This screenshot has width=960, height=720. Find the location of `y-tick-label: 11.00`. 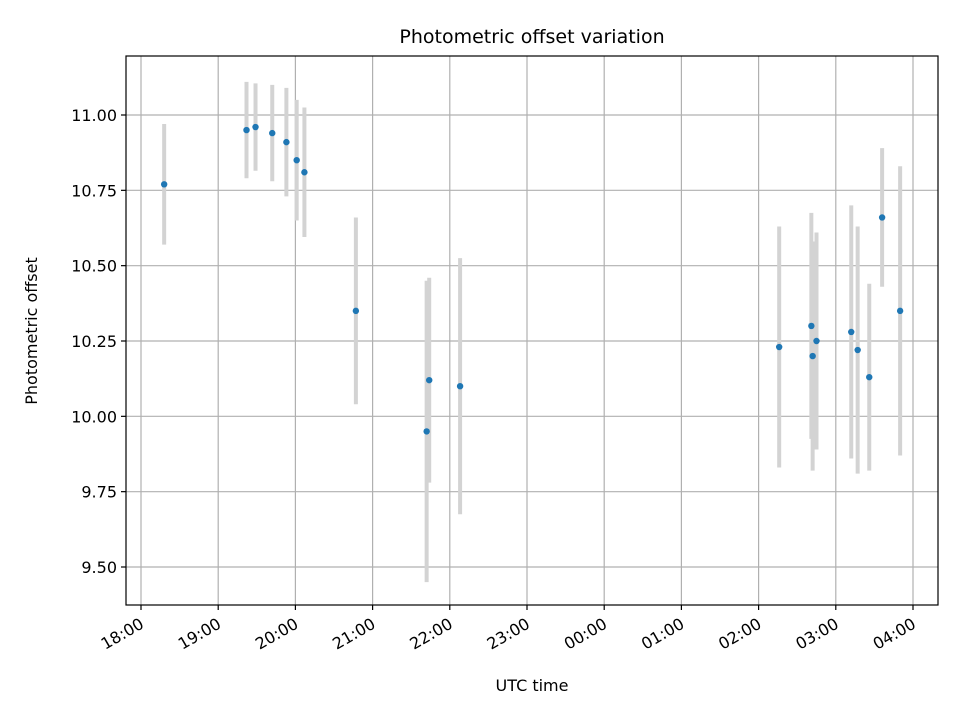

y-tick-label: 11.00 is located at coordinates (94, 115).